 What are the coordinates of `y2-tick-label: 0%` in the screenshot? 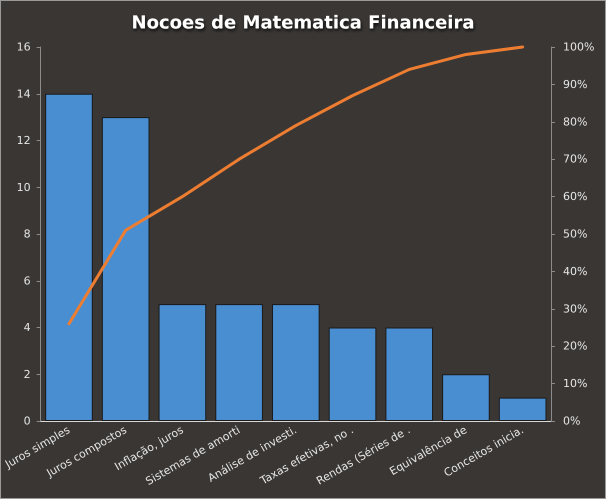 It's located at (571, 421).